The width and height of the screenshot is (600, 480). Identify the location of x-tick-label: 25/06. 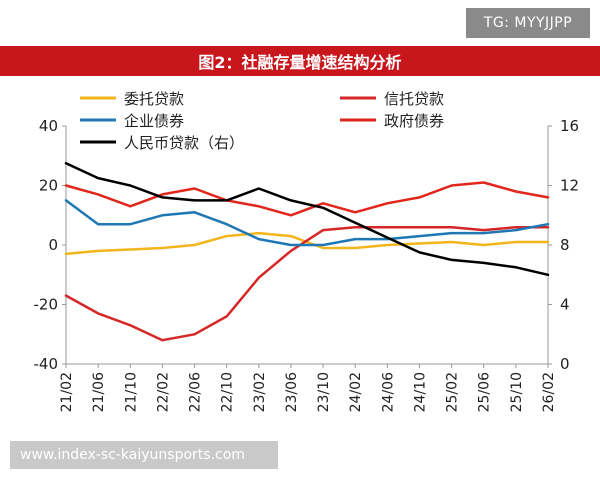
(485, 392).